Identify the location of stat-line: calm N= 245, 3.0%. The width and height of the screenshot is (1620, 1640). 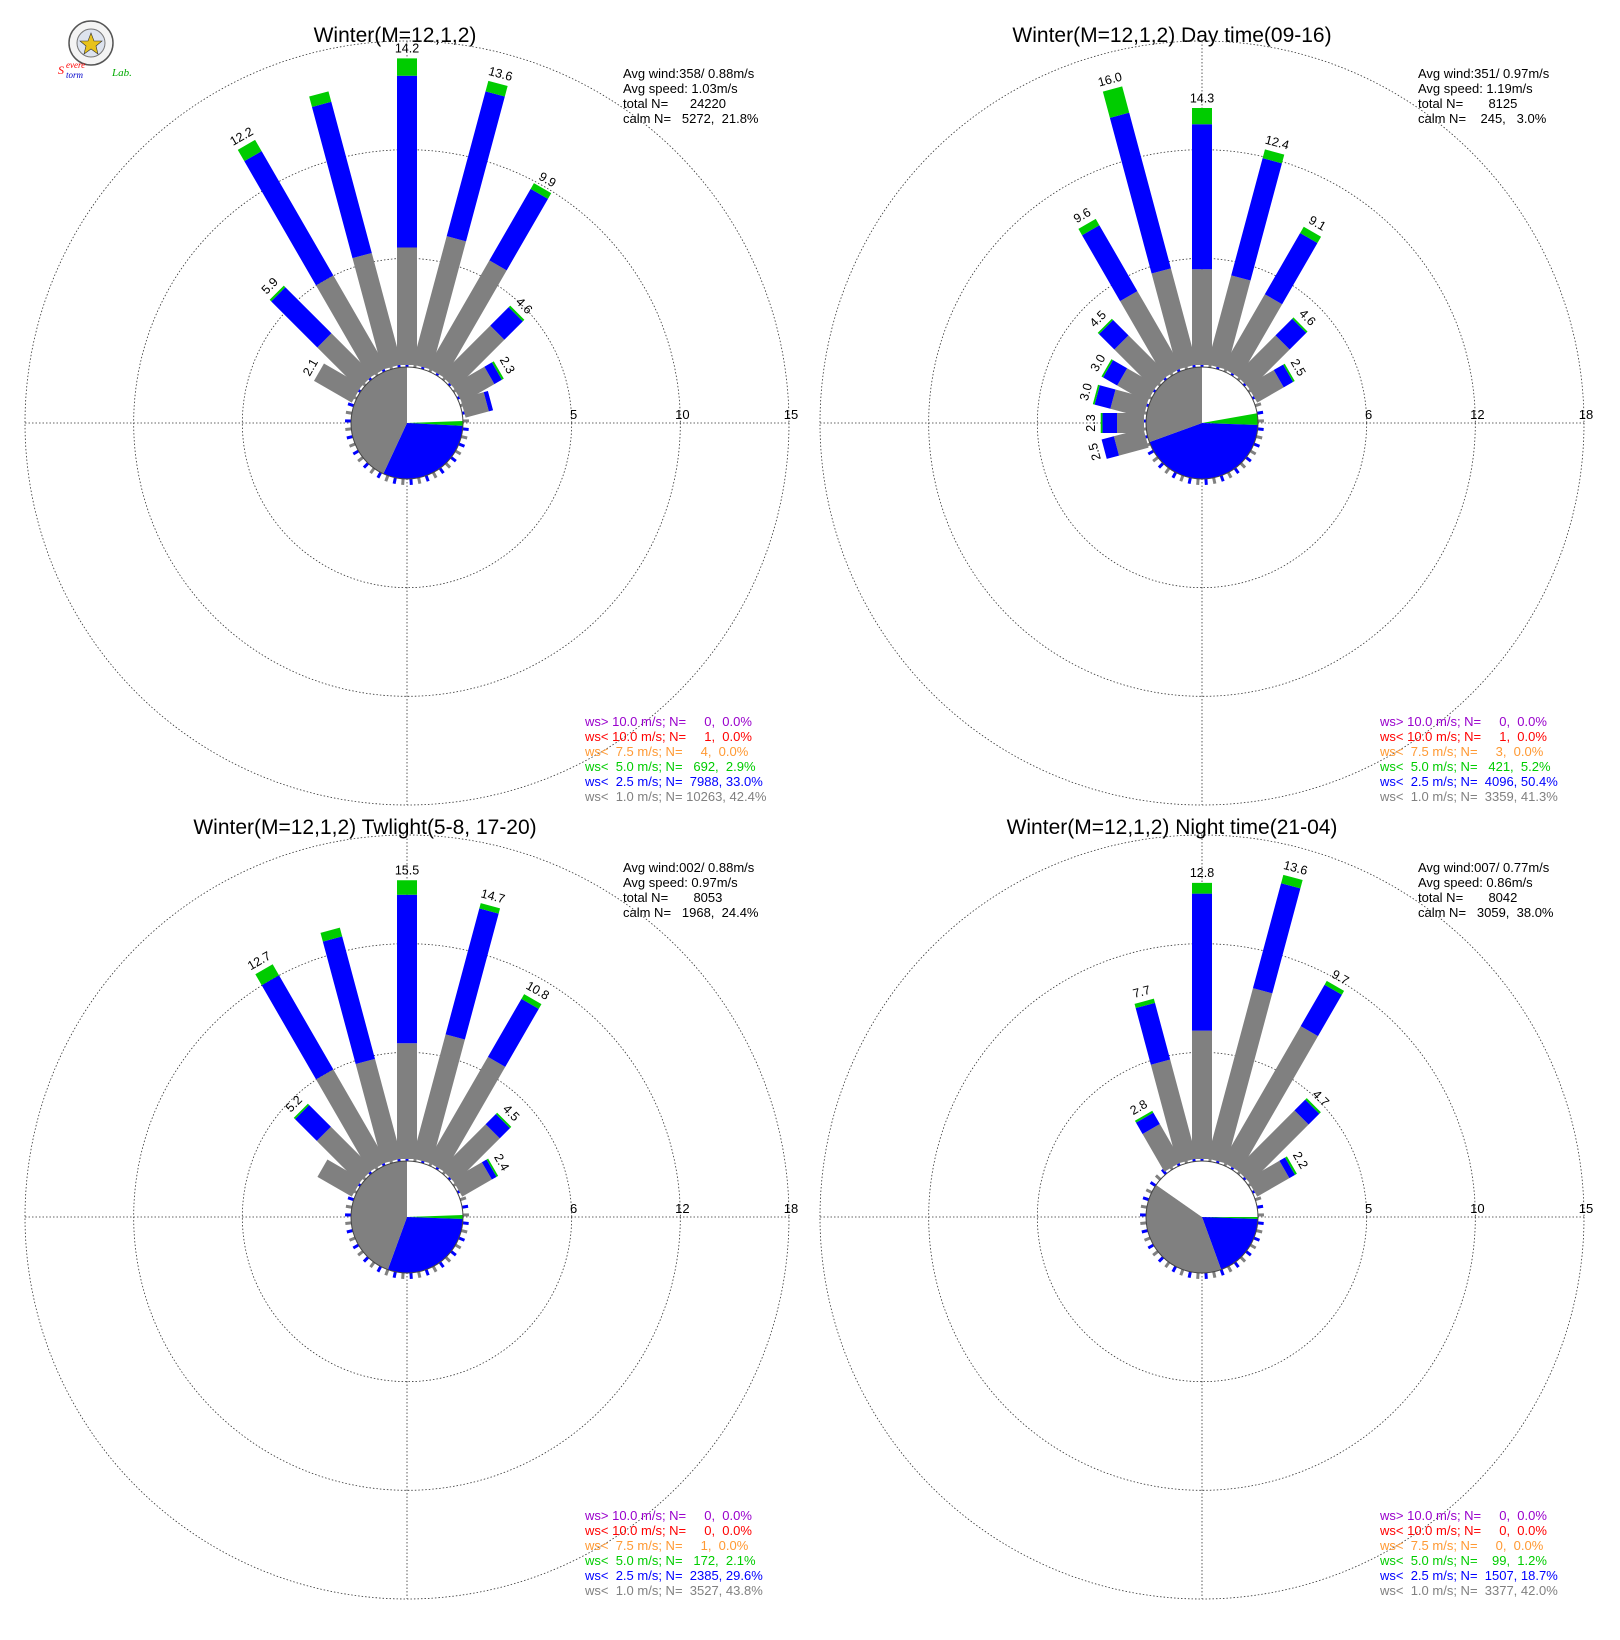
(1482, 118).